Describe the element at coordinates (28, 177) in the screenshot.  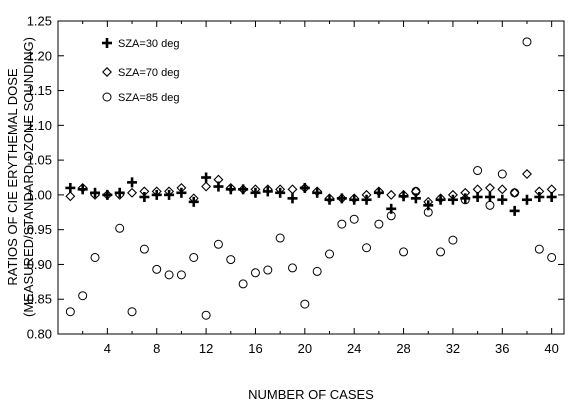
I see `y-axis-title-line-2: (MEASURED/STANDARD OZONE SOUNDING)` at that location.